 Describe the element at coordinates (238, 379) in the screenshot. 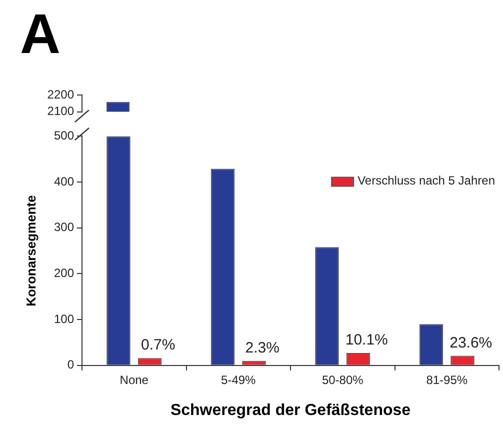

I see `x-tick-label: 5-49%` at that location.